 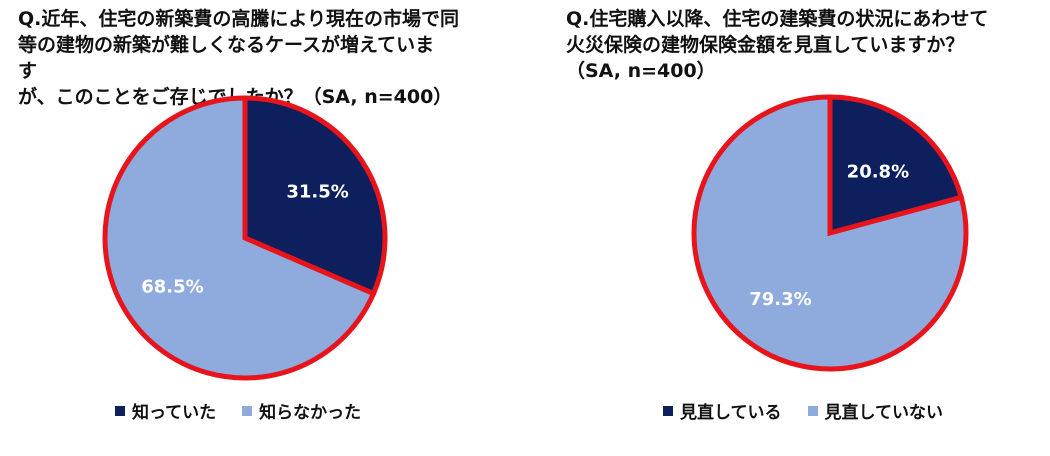 I want to click on legend-item-unknown: 知らなかった, so click(x=301, y=410).